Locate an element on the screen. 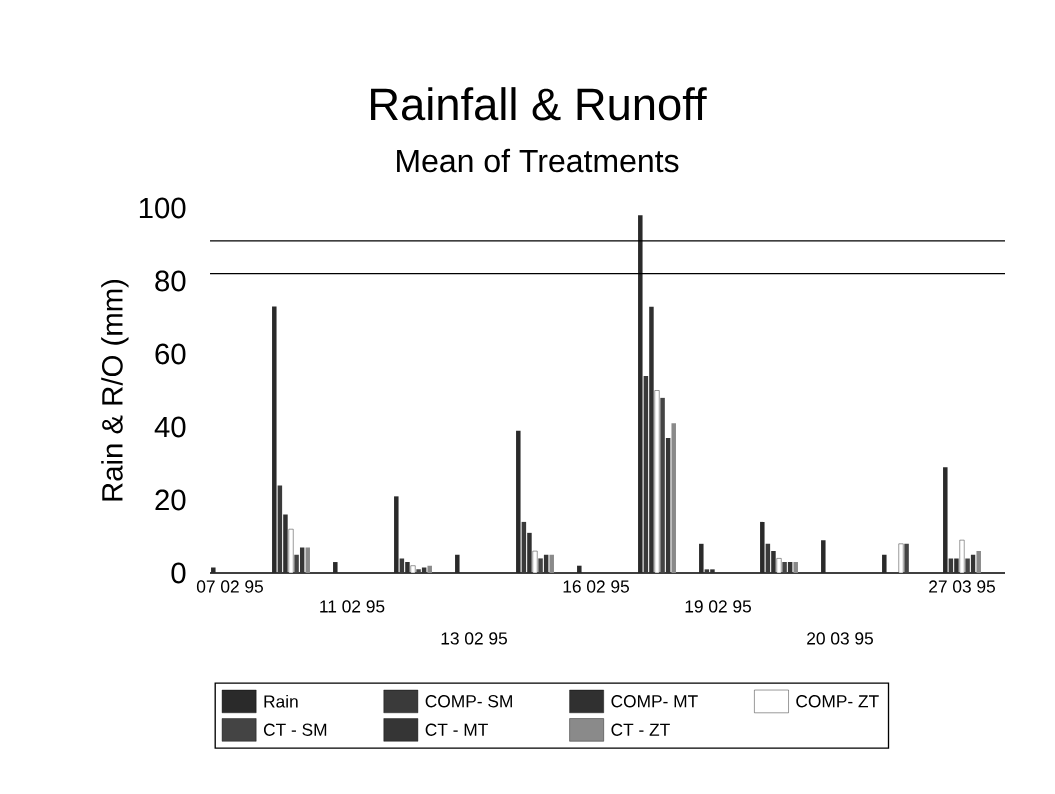  y-tick-label: 60 is located at coordinates (170, 354).